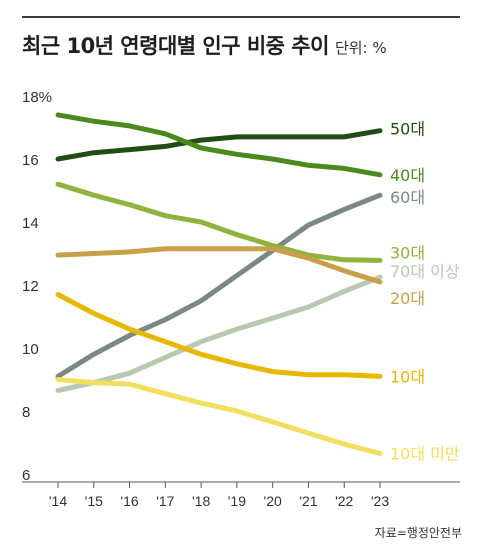  What do you see at coordinates (407, 298) in the screenshot?
I see `series-label: 20대` at bounding box center [407, 298].